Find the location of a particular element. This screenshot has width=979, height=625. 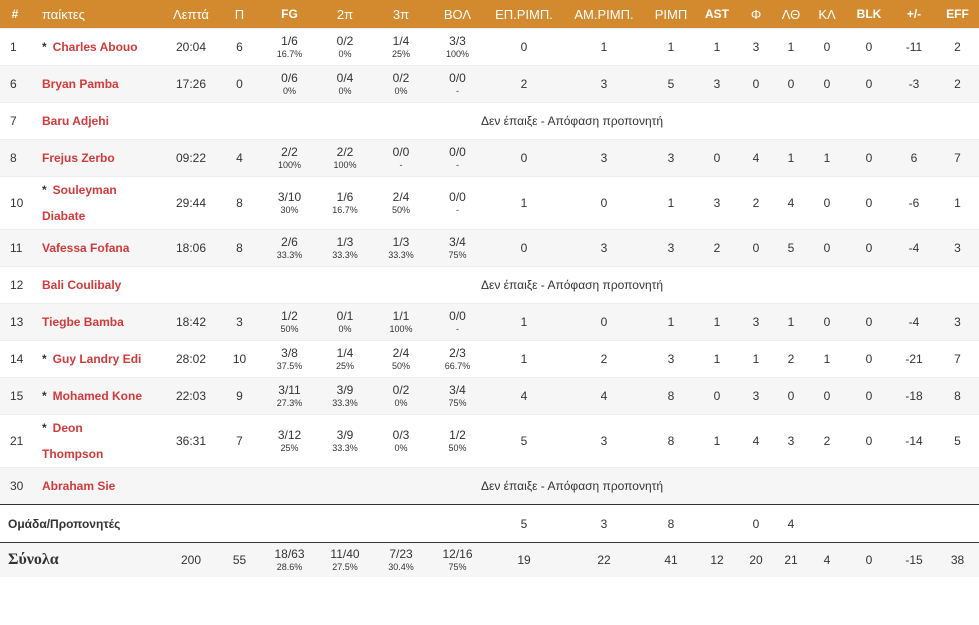

jersey-number: 10 is located at coordinates (15, 203).